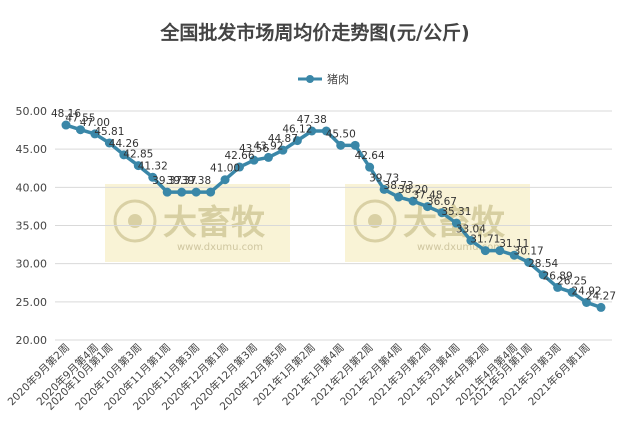  Describe the element at coordinates (153, 166) in the screenshot. I see `data-label: 41.32` at that location.